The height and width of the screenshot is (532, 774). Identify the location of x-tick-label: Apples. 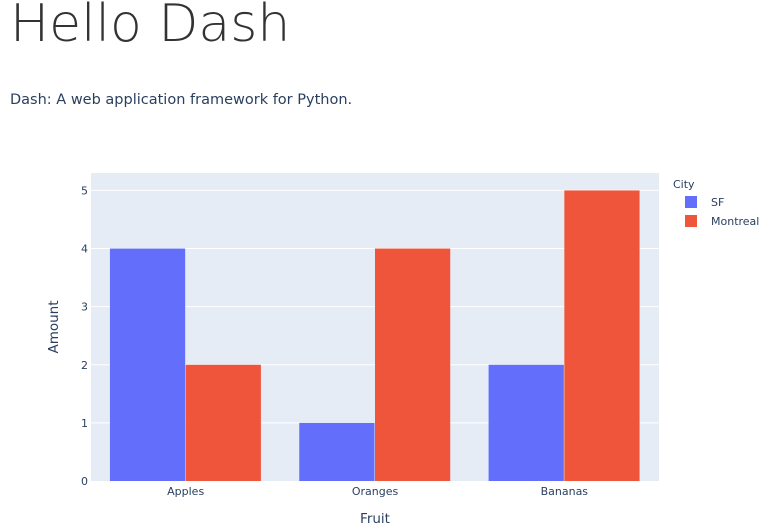
(185, 491).